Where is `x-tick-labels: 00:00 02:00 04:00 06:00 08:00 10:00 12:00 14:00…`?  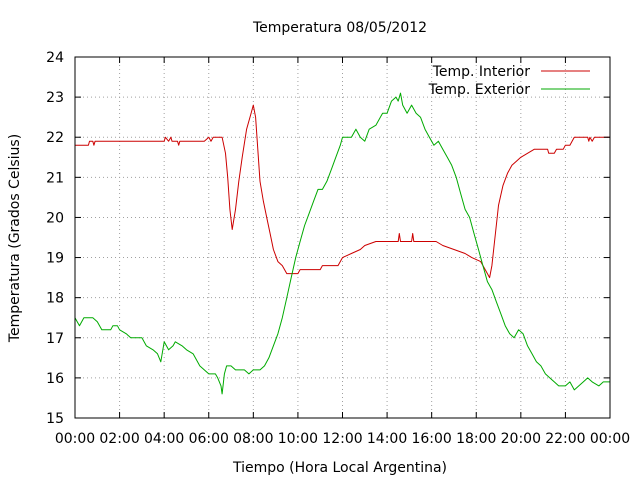
x-tick-labels: 00:00 02:00 04:00 06:00 08:00 10:00 12:00 14:00… is located at coordinates (342, 439).